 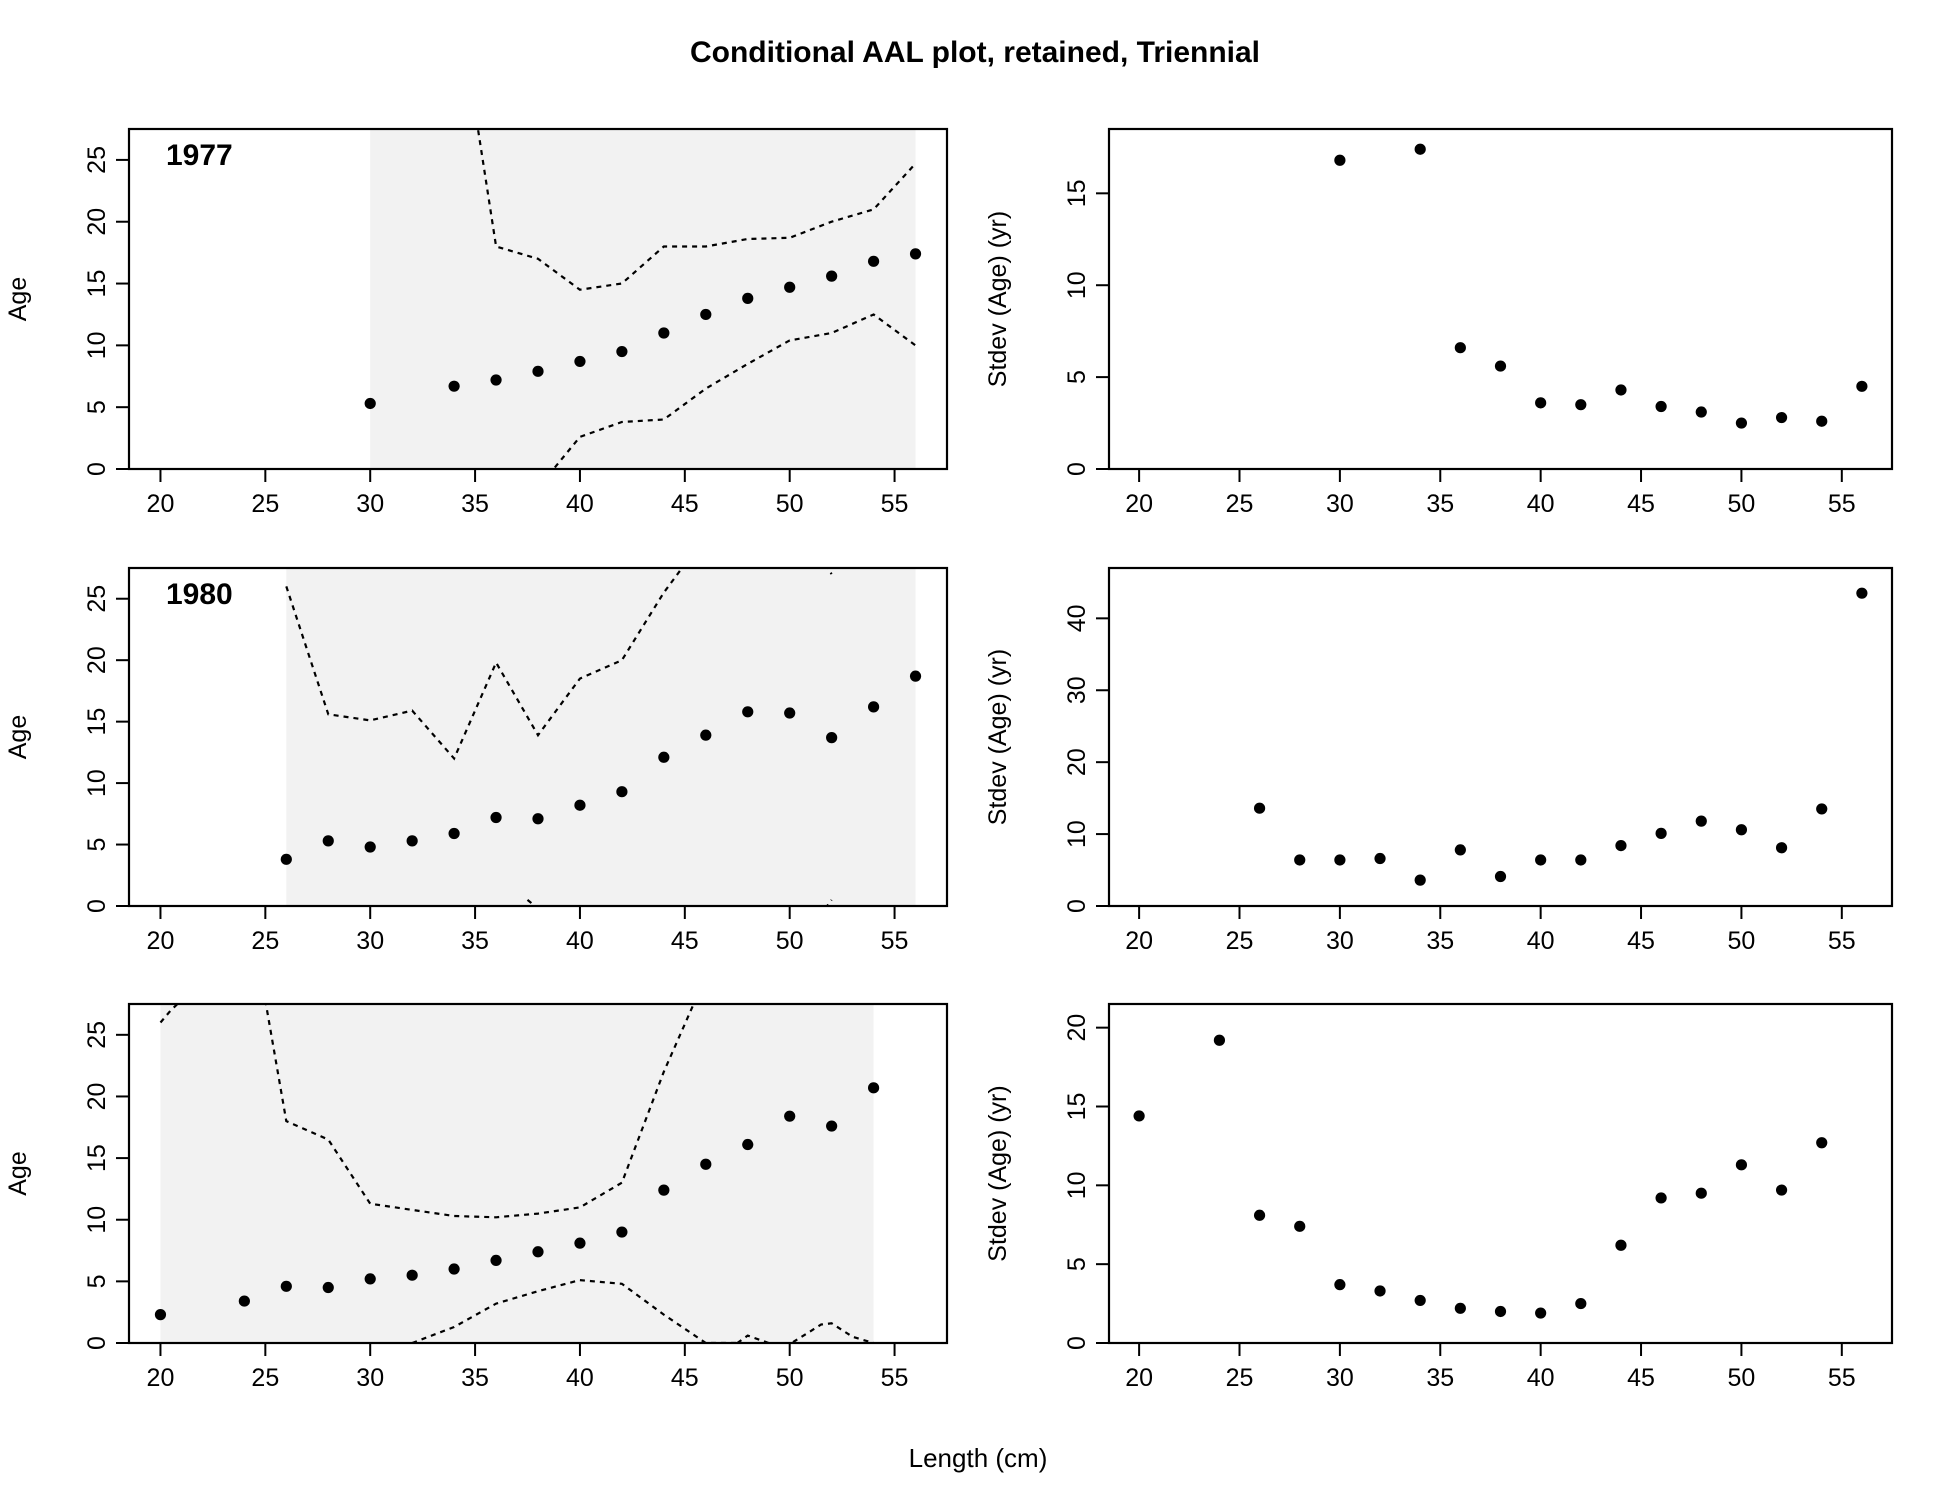 I want to click on panel-6: 20 25 30 35 40 45 50 55 0 5 10 15 20 Stdev (Age) (yr), so click(x=1439, y=1197).